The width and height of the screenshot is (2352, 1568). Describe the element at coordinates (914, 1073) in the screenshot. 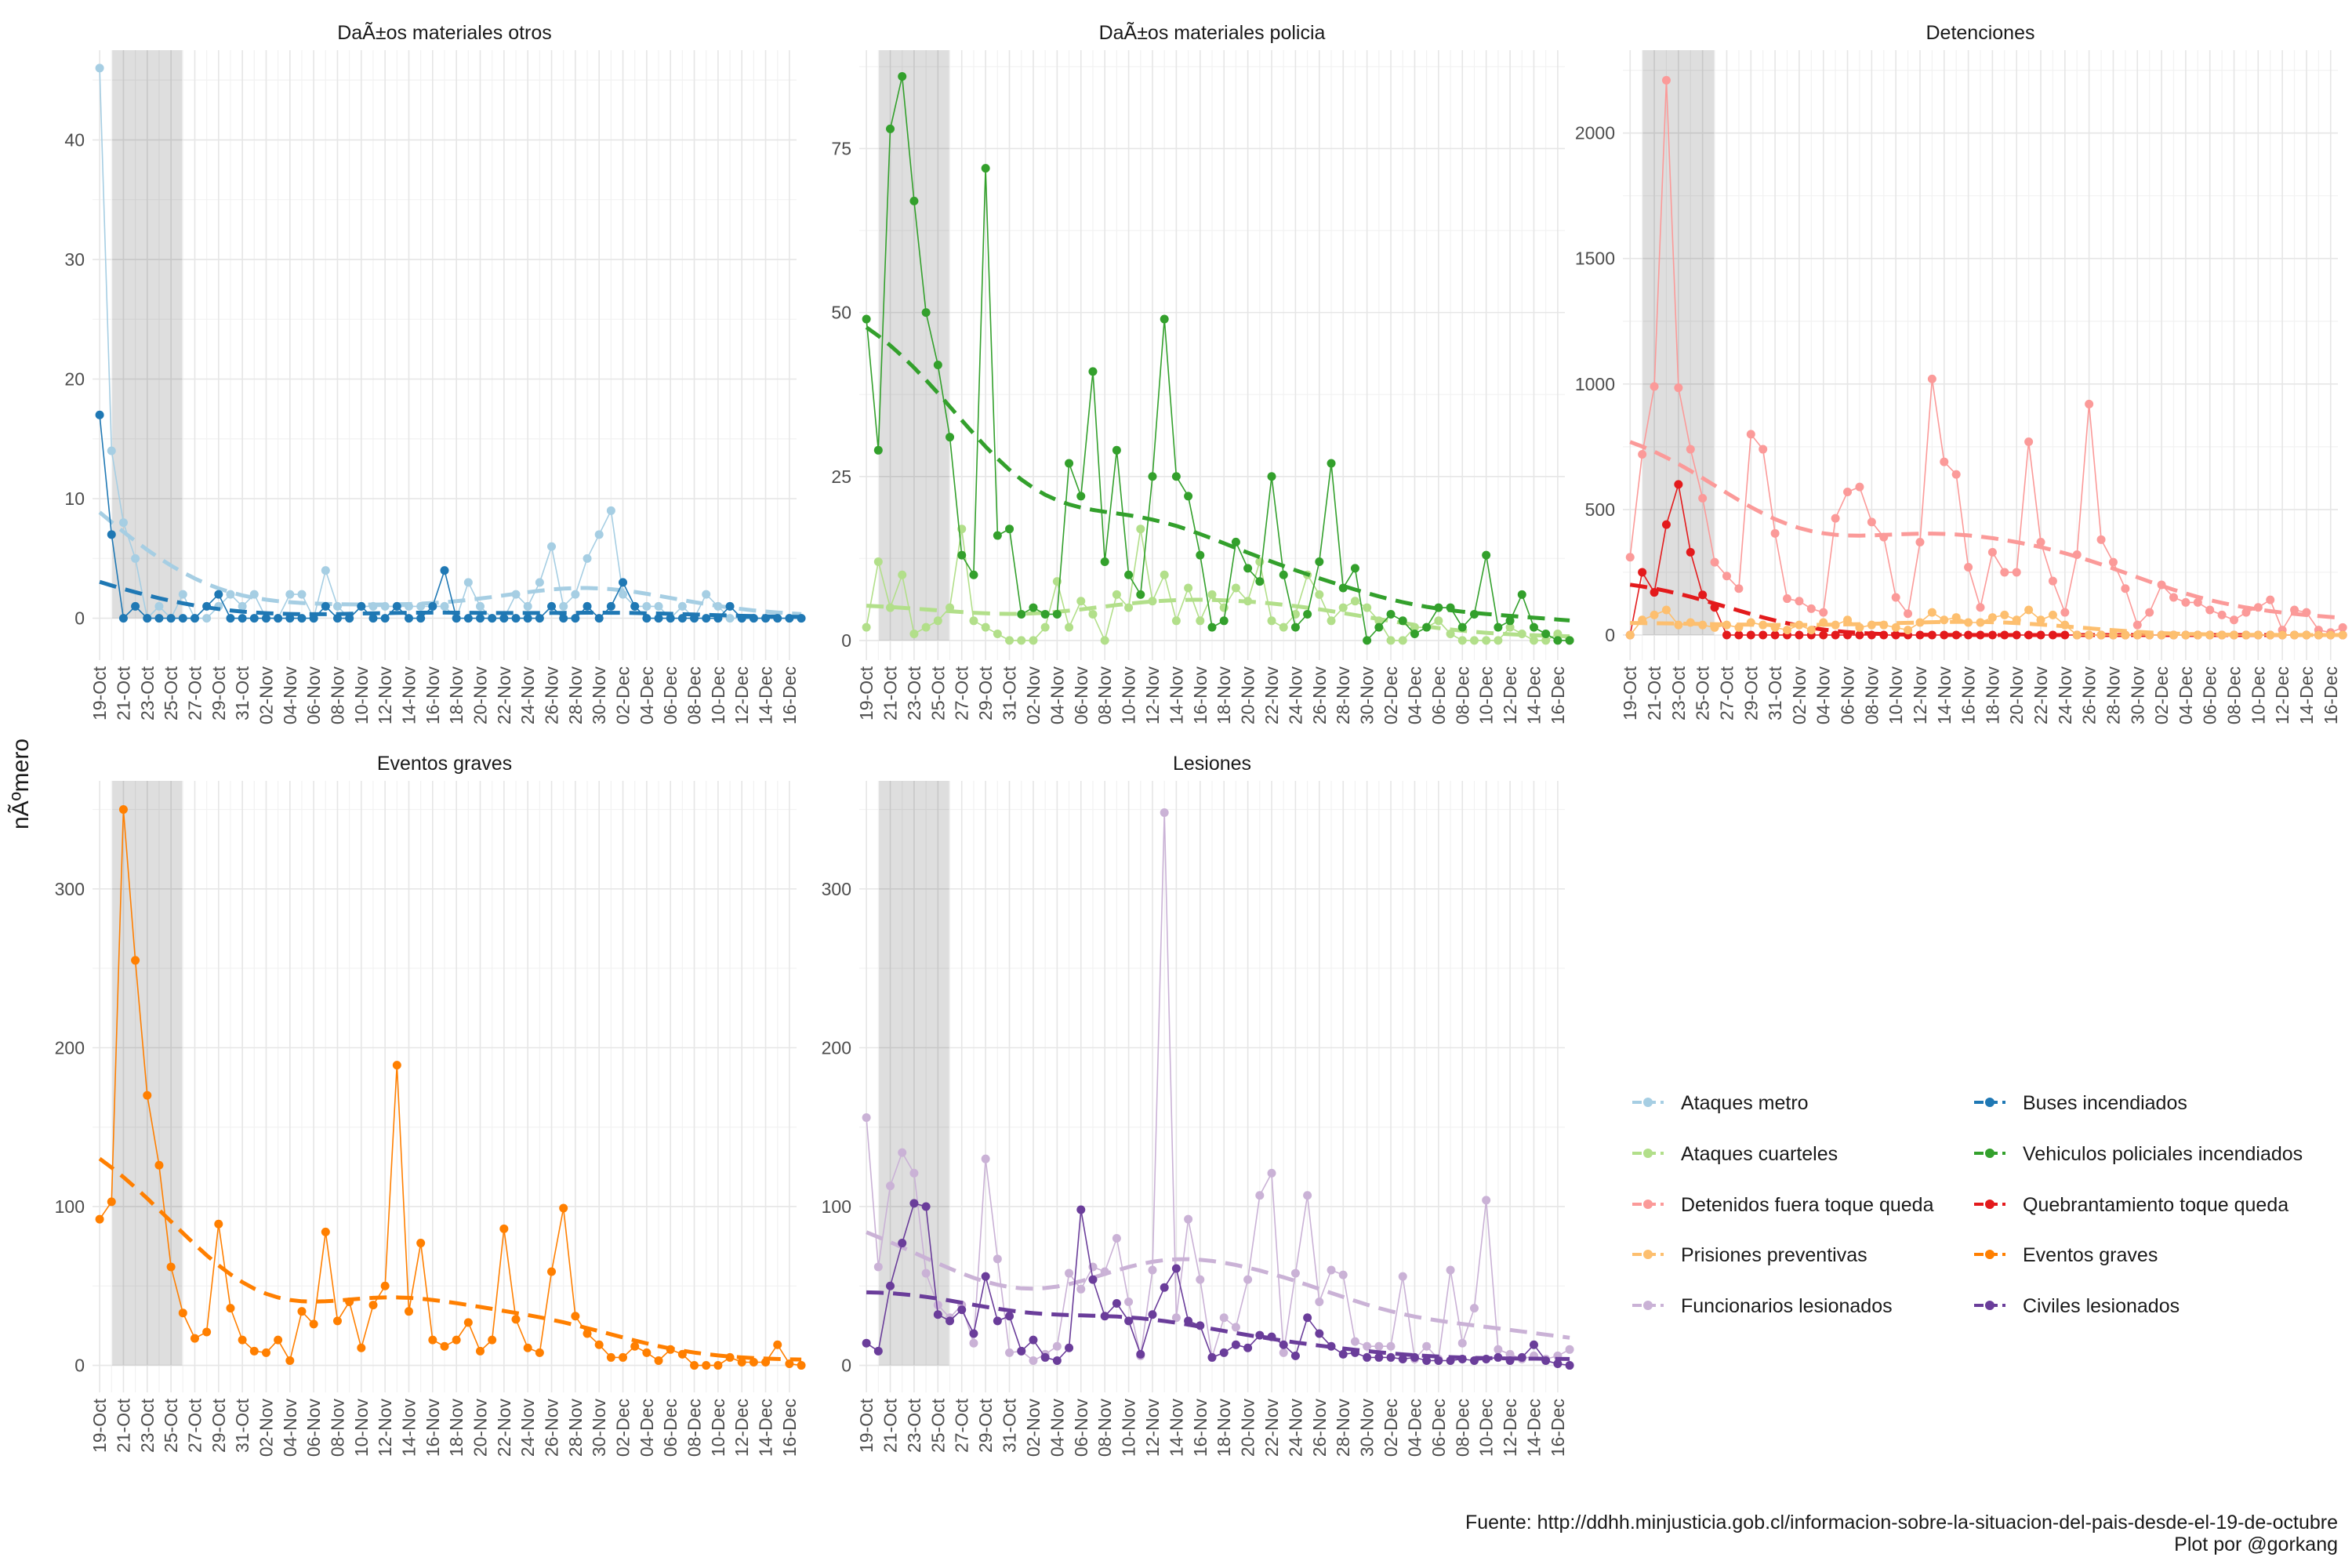

I see `shaded-period` at that location.